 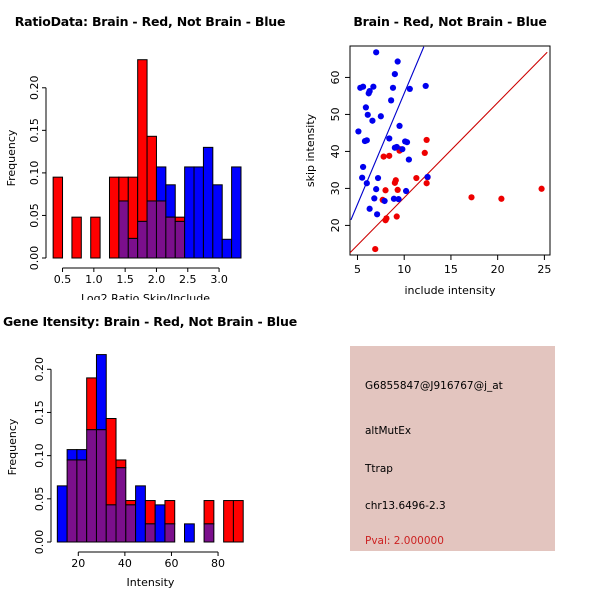 What do you see at coordinates (34, 258) in the screenshot?
I see `y-tick-label: 0.00` at bounding box center [34, 258].